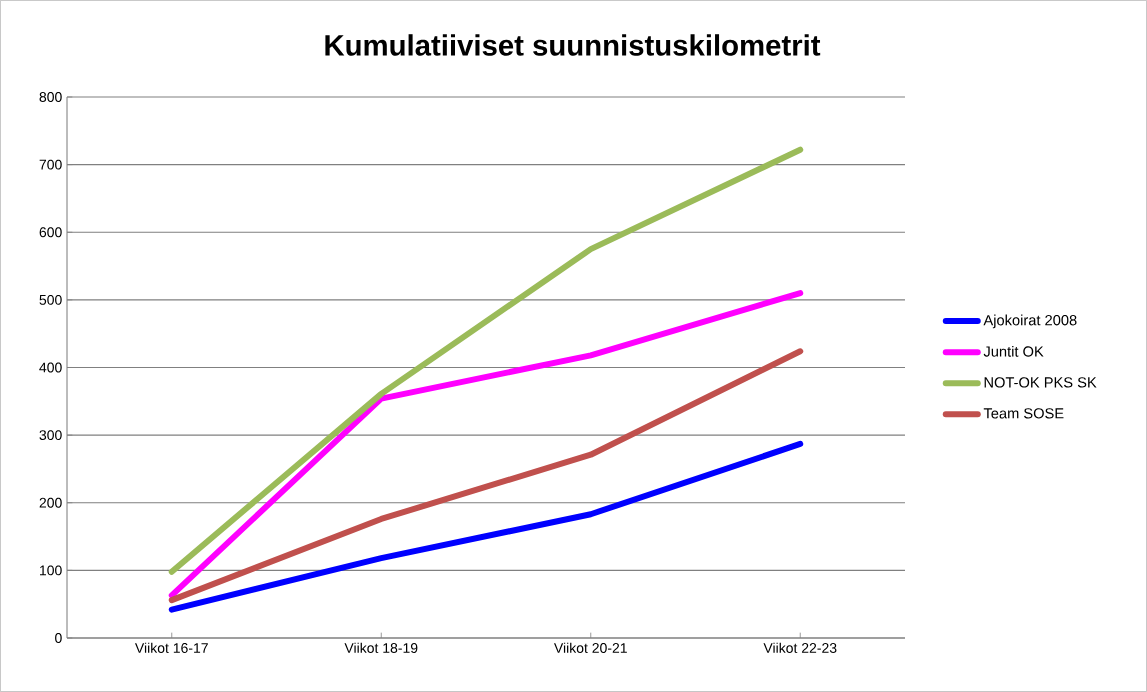 The image size is (1147, 692). What do you see at coordinates (1040, 382) in the screenshot?
I see `legend-label: NOT-OK PKS SK` at bounding box center [1040, 382].